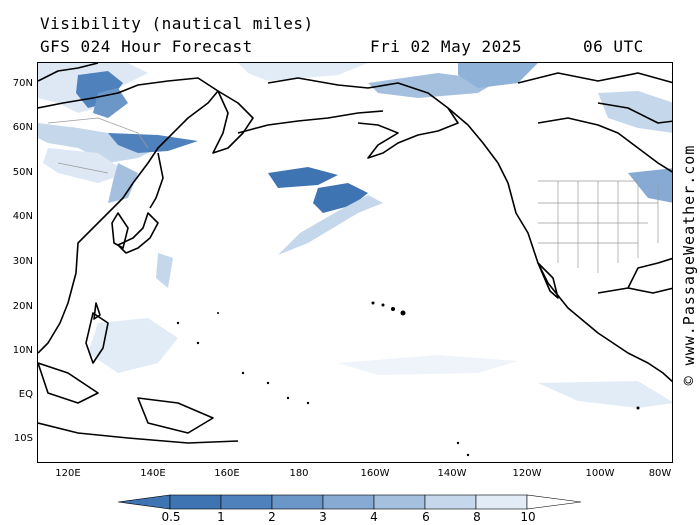  What do you see at coordinates (22, 216) in the screenshot?
I see `latitude-label: 40N` at bounding box center [22, 216].